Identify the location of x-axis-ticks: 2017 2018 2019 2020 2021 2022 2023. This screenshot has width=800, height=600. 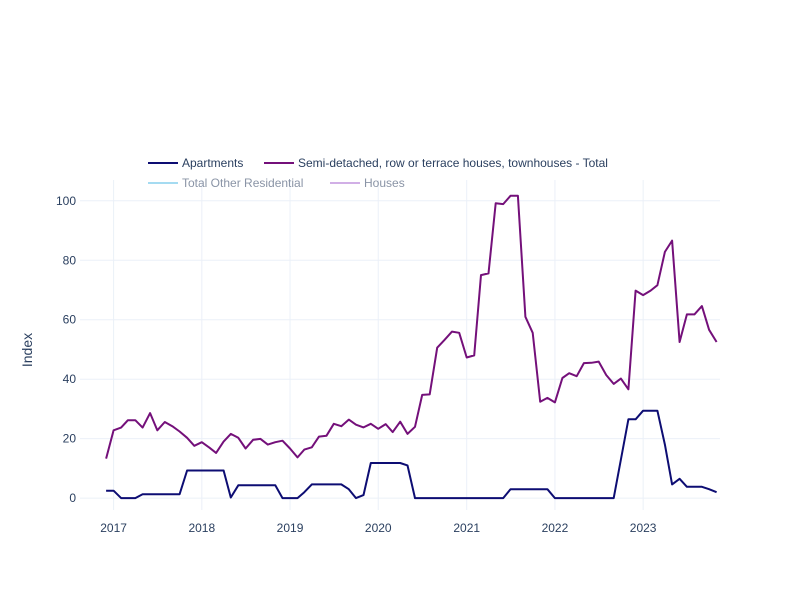
(378, 528).